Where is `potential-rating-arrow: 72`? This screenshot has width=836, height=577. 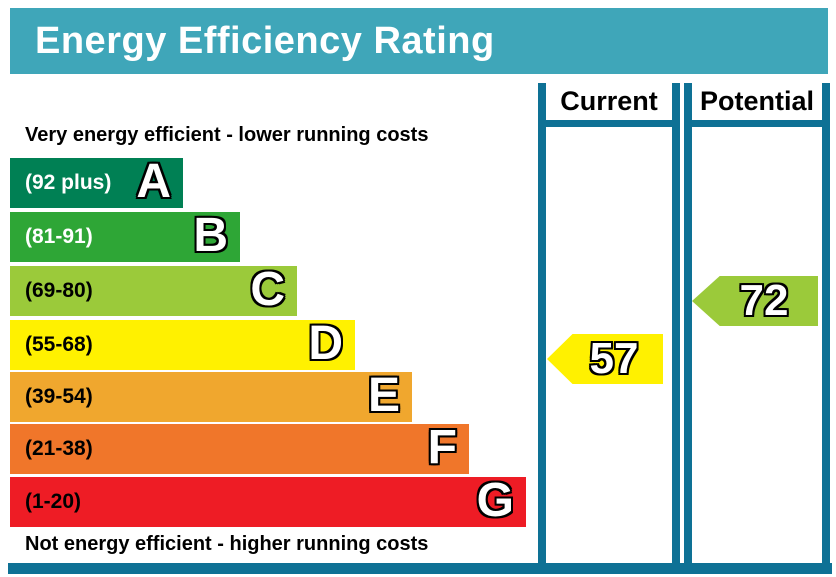 potential-rating-arrow: 72 is located at coordinates (755, 301).